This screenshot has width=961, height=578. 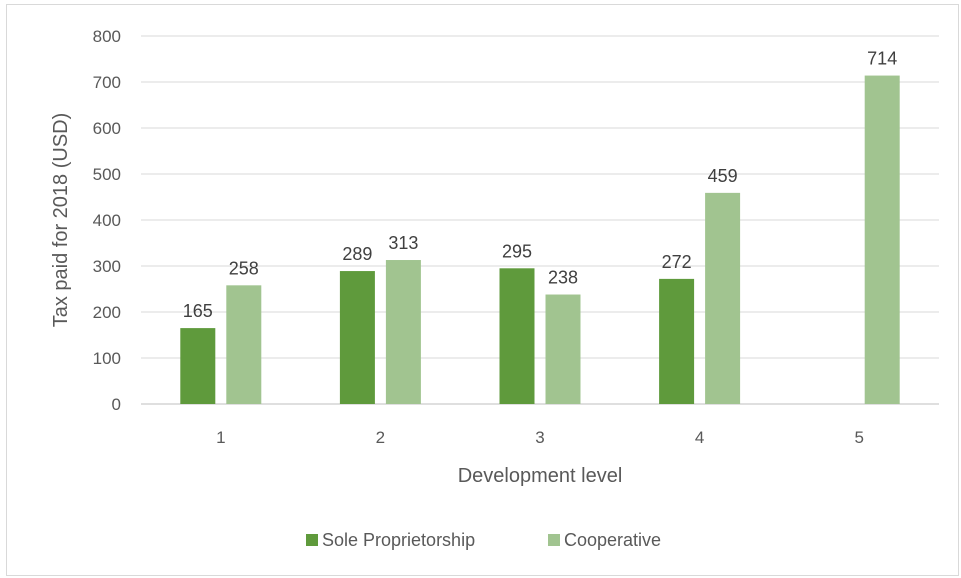 What do you see at coordinates (699, 437) in the screenshot?
I see `x-tick-label: 4` at bounding box center [699, 437].